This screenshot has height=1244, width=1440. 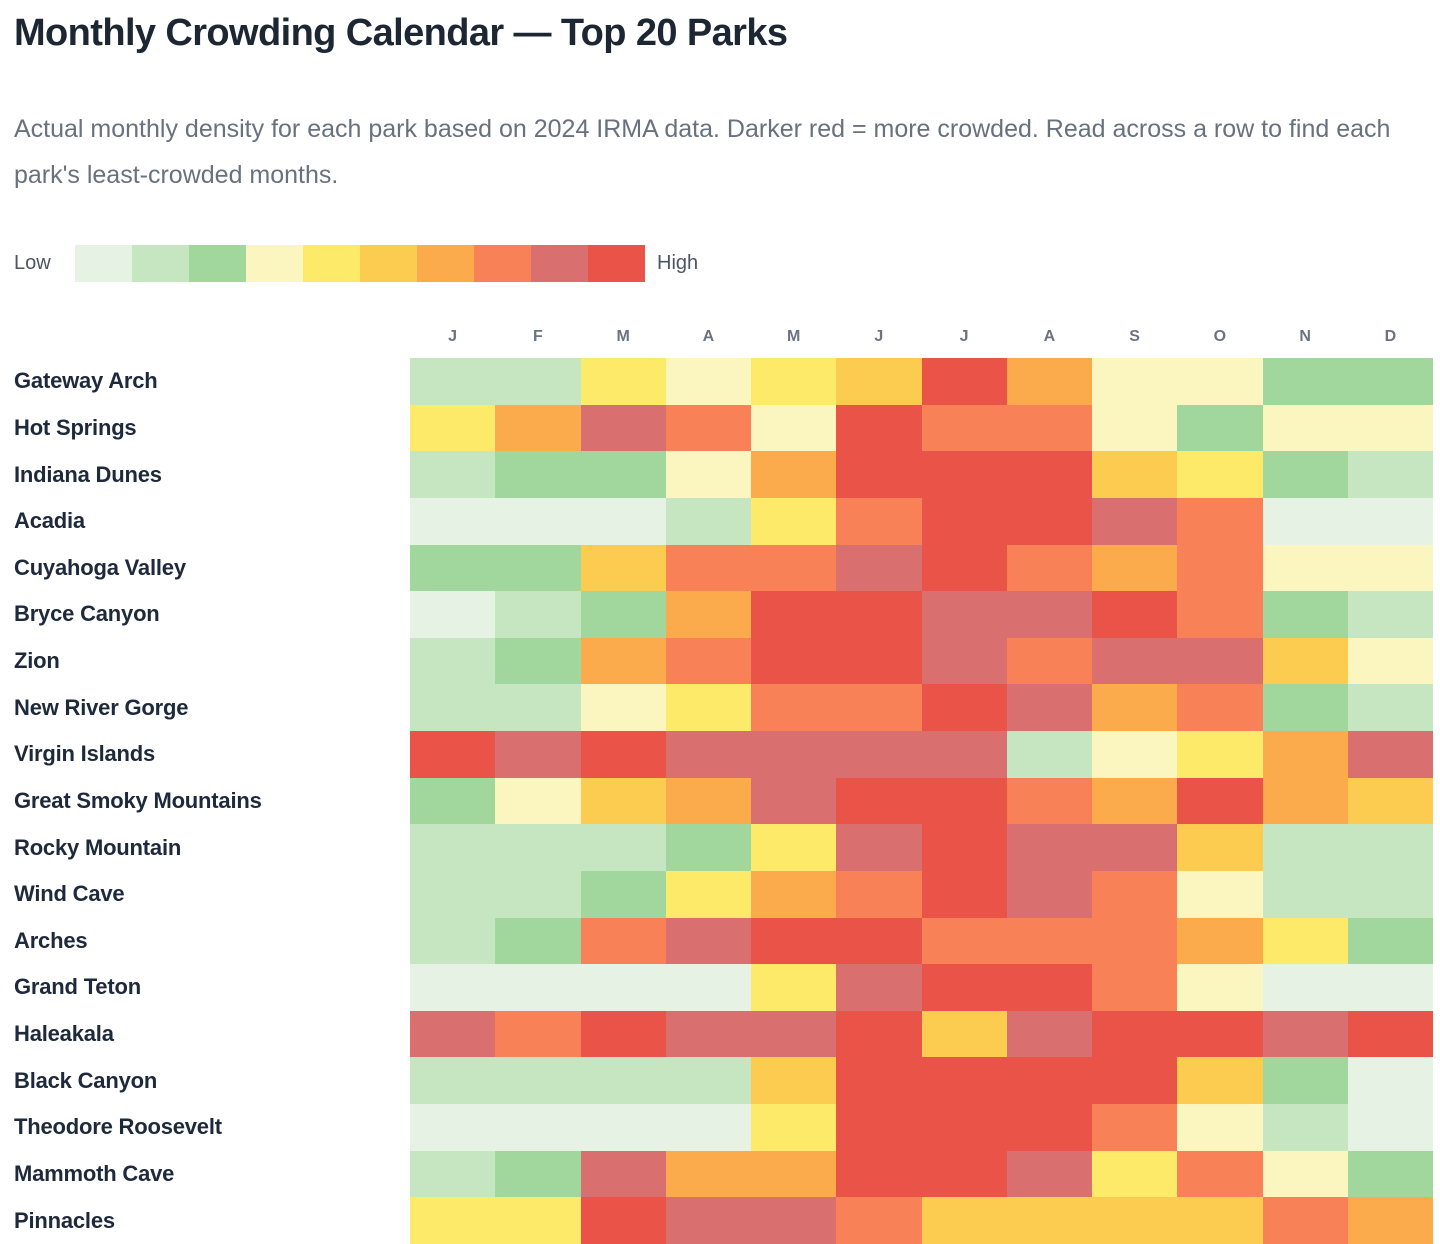 What do you see at coordinates (98, 847) in the screenshot?
I see `park-label: Rocky Mountain` at bounding box center [98, 847].